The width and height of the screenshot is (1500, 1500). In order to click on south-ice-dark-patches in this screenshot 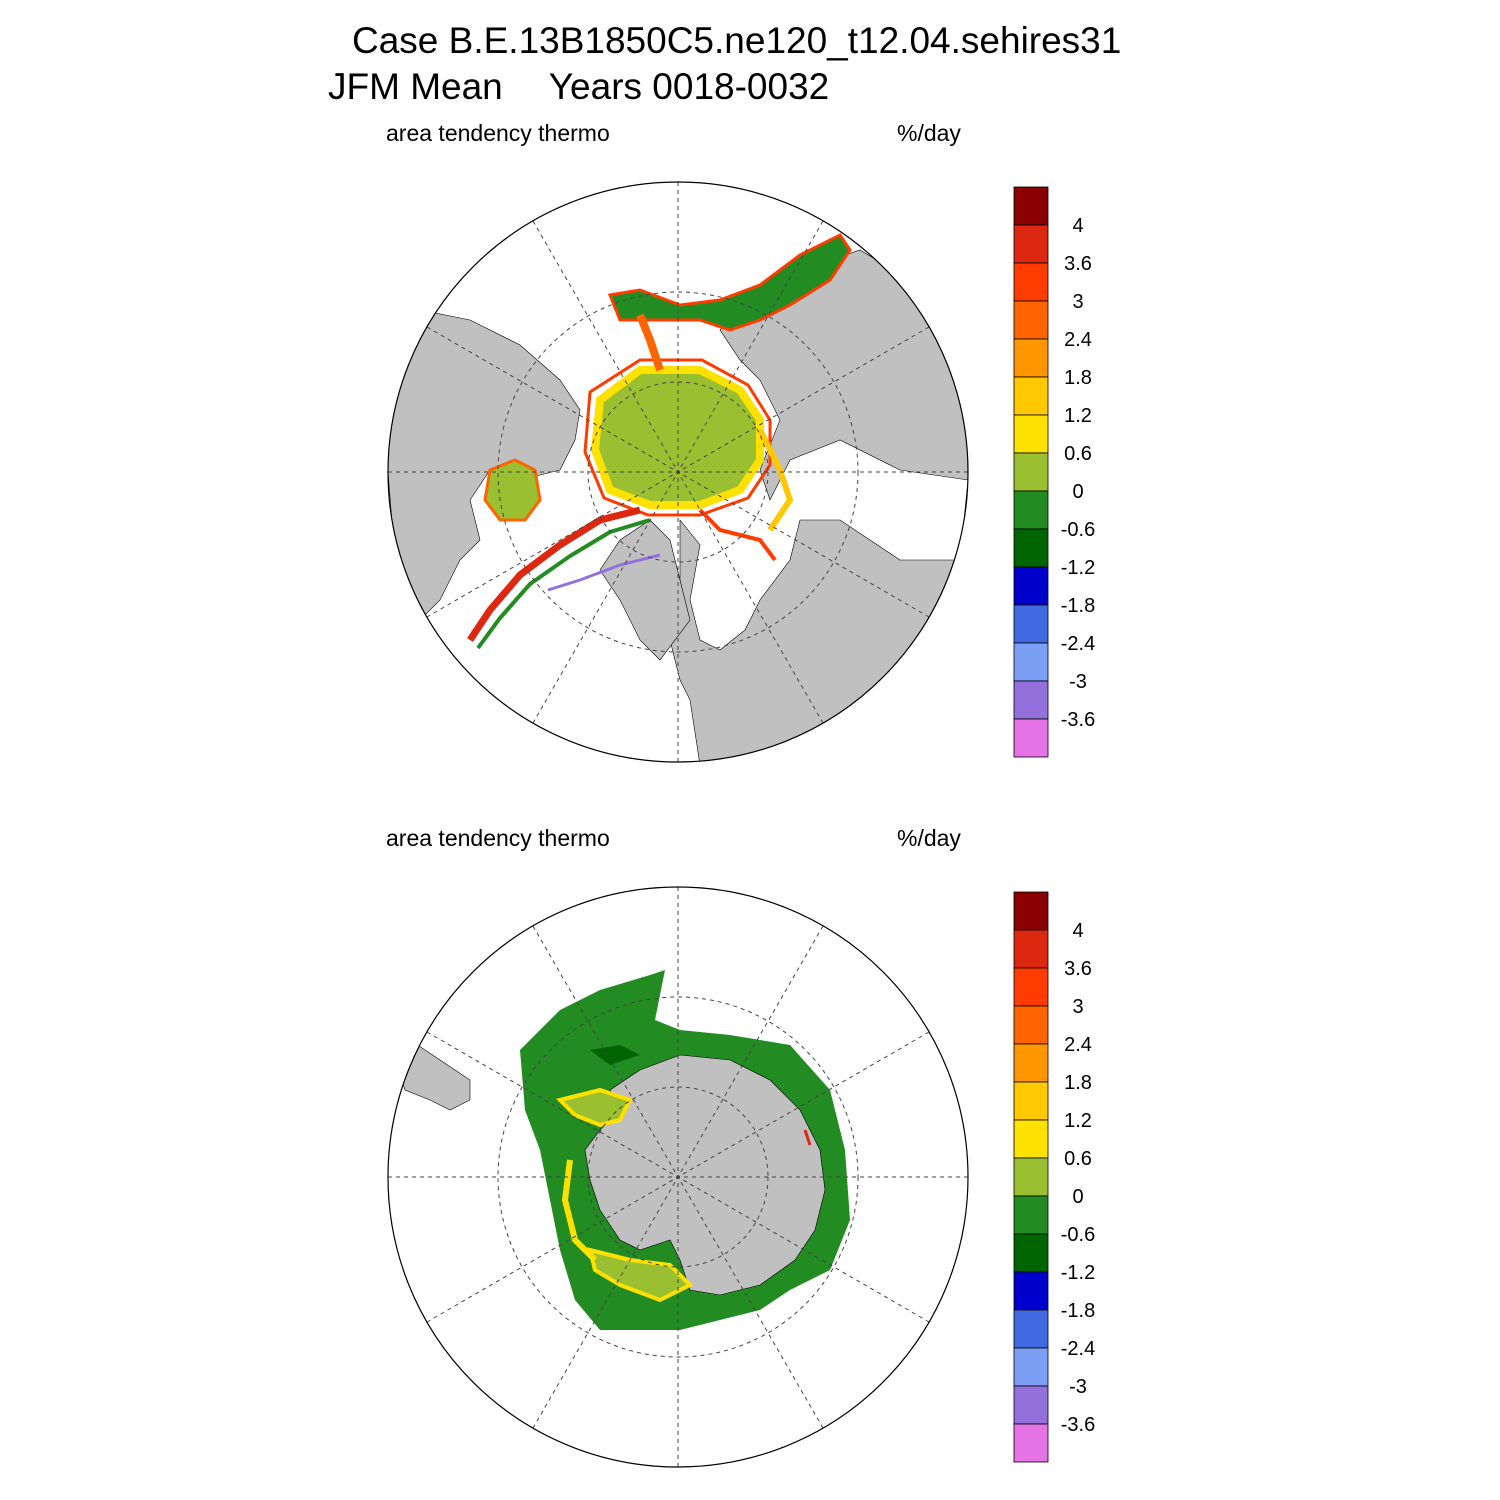, I will do `click(615, 1055)`.